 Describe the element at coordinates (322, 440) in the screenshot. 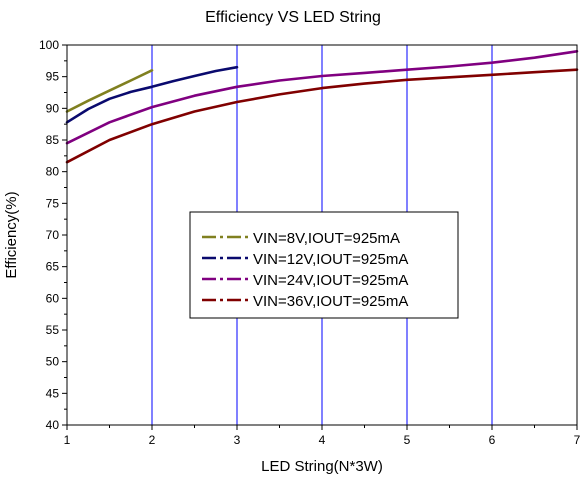

I see `x-tick-label: 4` at that location.